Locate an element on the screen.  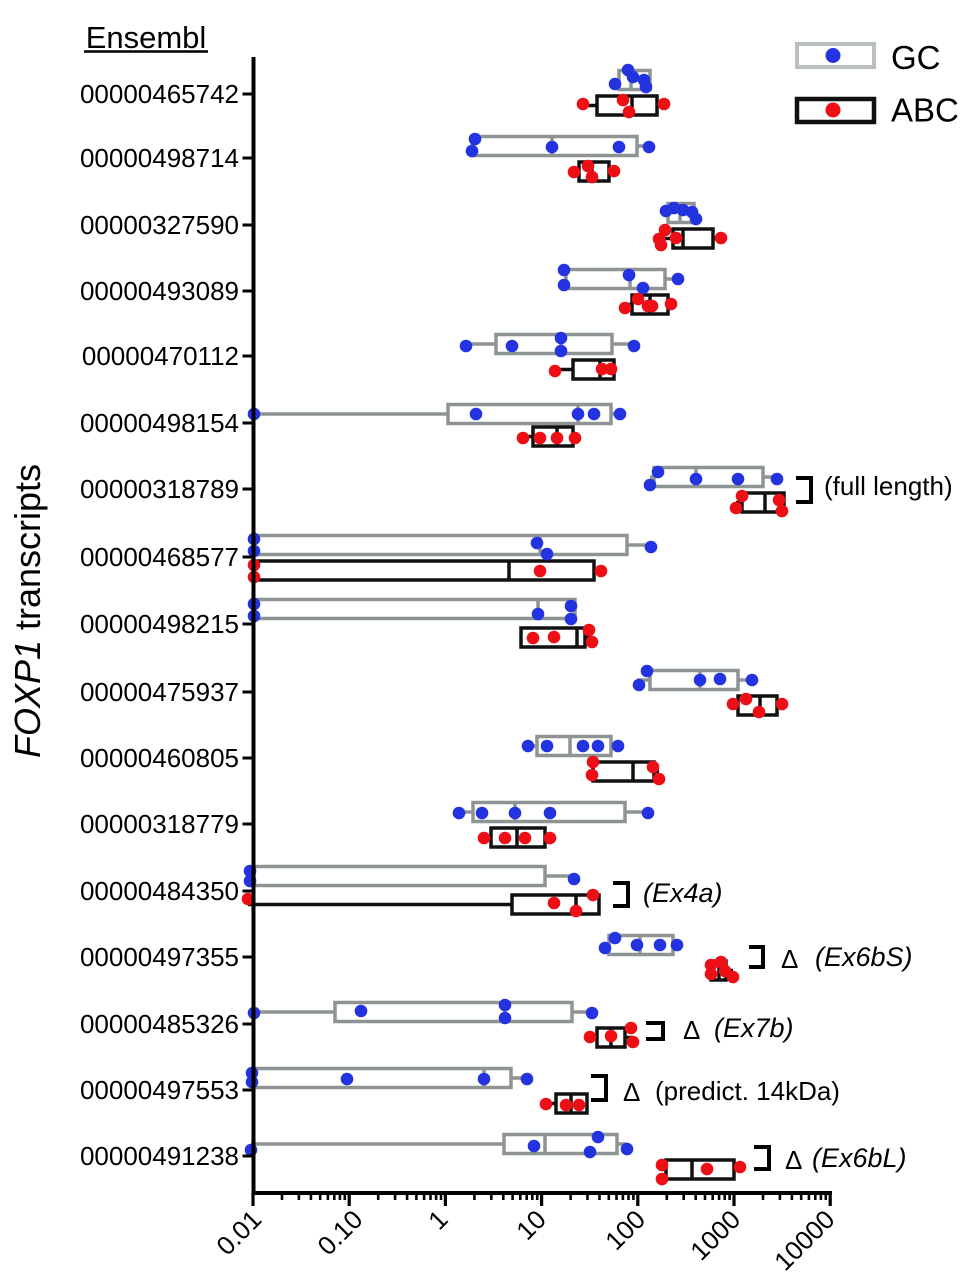
svg-text: FOXP1 transcripts is located at coordinates (27, 611).